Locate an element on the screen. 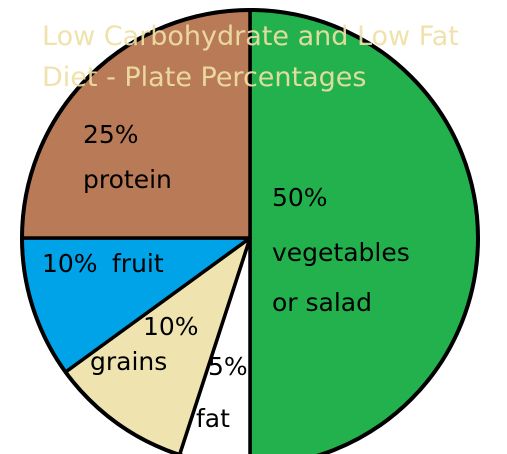 This screenshot has height=454, width=507. value-label: 50% is located at coordinates (300, 197).